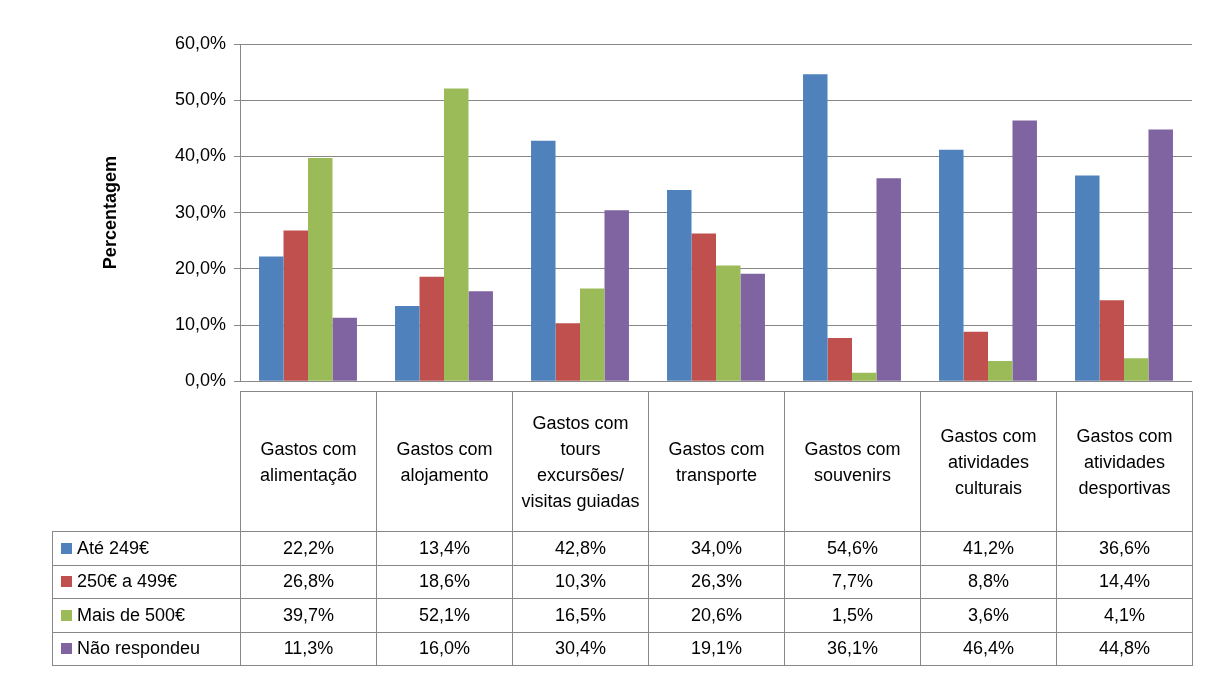 Image resolution: width=1207 pixels, height=675 pixels. What do you see at coordinates (988, 648) in the screenshot?
I see `data-label: 46,4%` at bounding box center [988, 648].